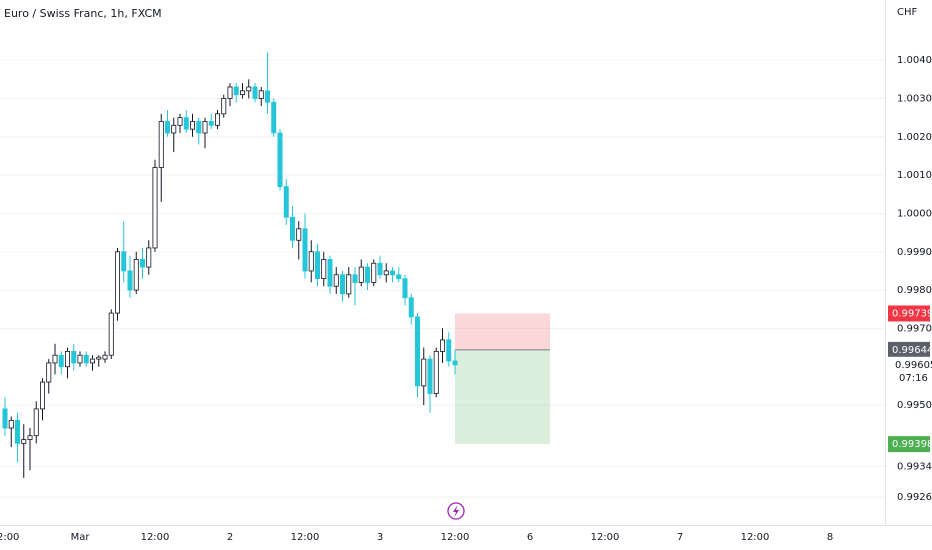 This screenshot has height=550, width=932. I want to click on alert-bolt, so click(456, 511).